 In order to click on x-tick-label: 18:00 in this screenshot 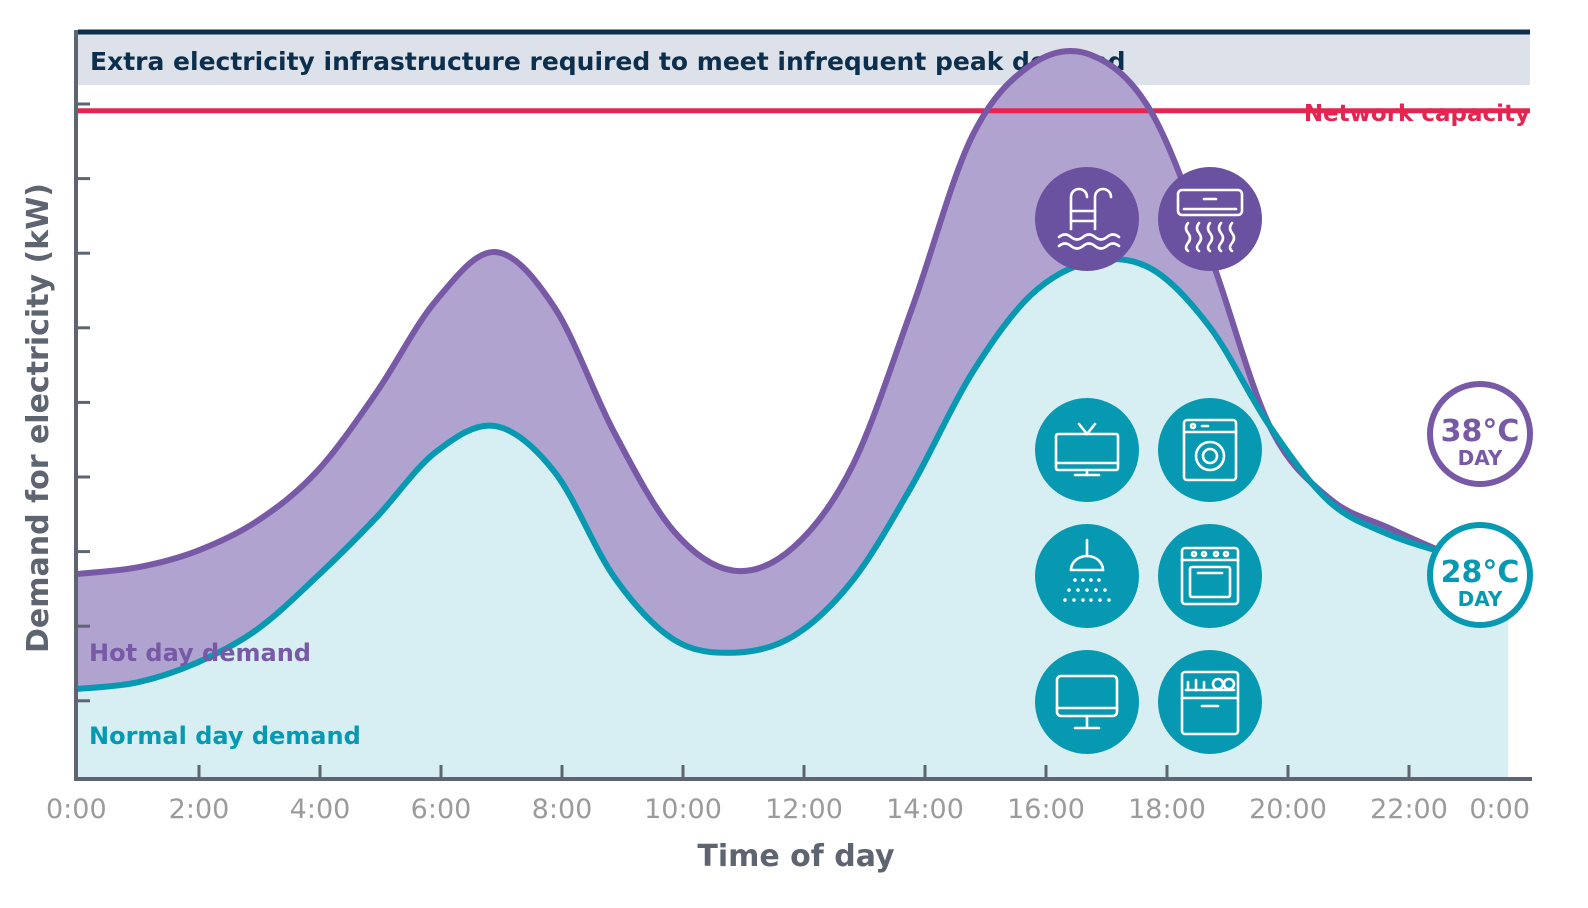, I will do `click(1167, 809)`.